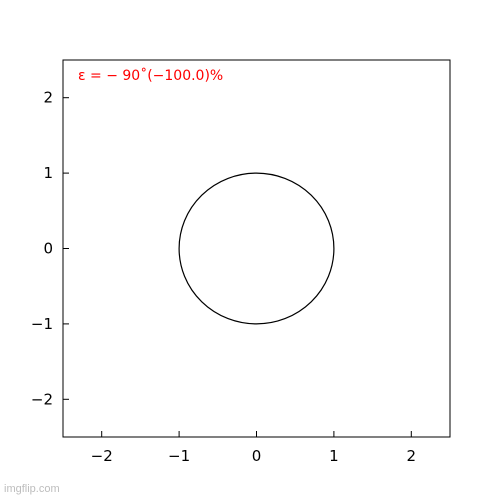 Image resolution: width=500 pixels, height=500 pixels. I want to click on y-tick-label: 1, so click(48, 173).